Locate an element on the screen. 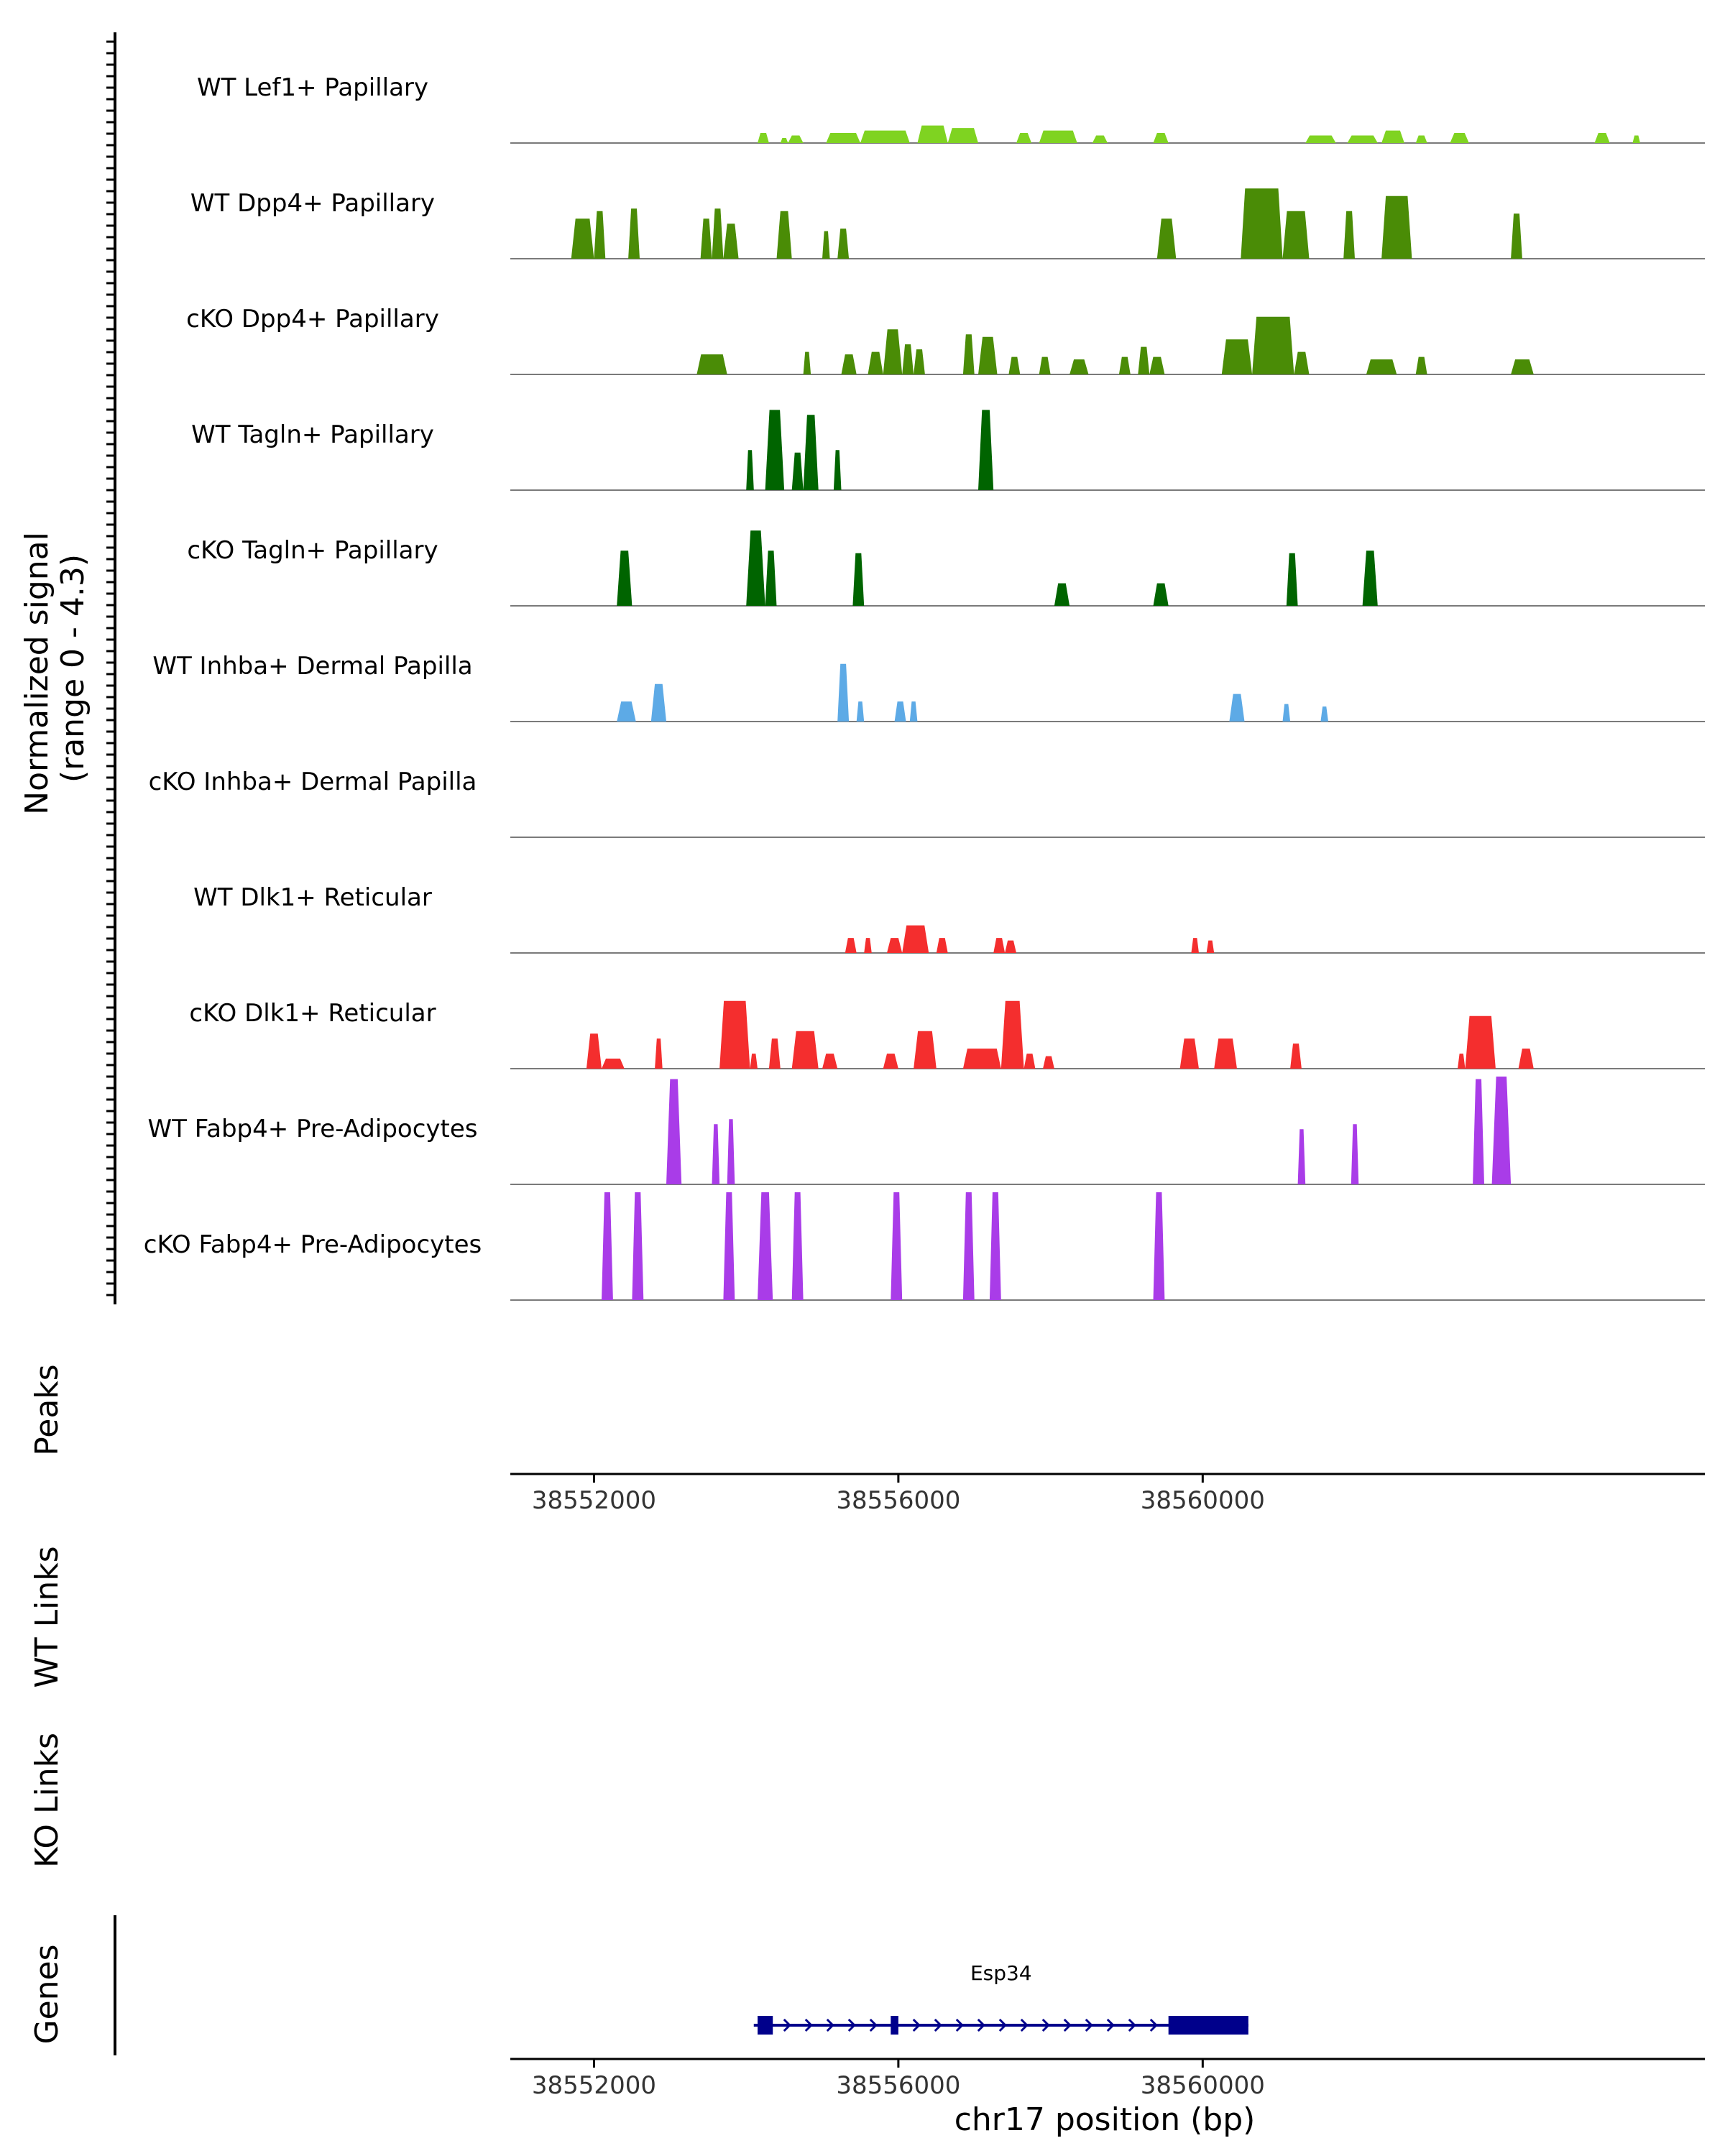 Image resolution: width=1725 pixels, height=2156 pixels. track-wt-dlk1-reticular: WT Dlk1+ Reticular is located at coordinates (949, 918).